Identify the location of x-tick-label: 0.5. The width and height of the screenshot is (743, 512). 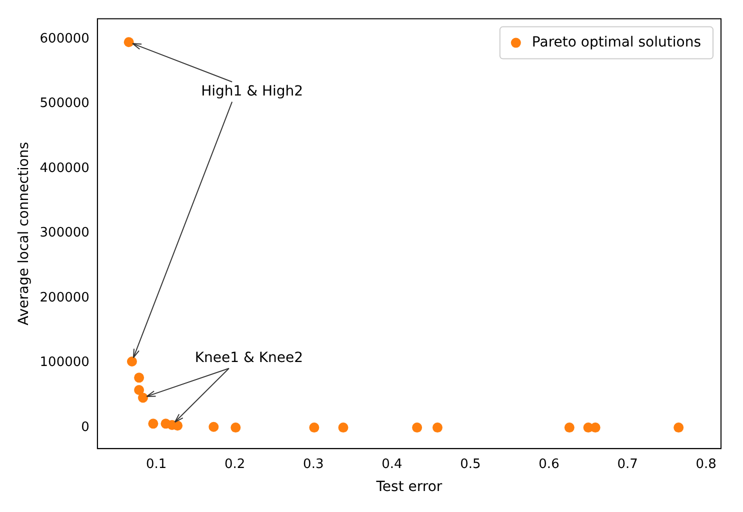
(470, 464).